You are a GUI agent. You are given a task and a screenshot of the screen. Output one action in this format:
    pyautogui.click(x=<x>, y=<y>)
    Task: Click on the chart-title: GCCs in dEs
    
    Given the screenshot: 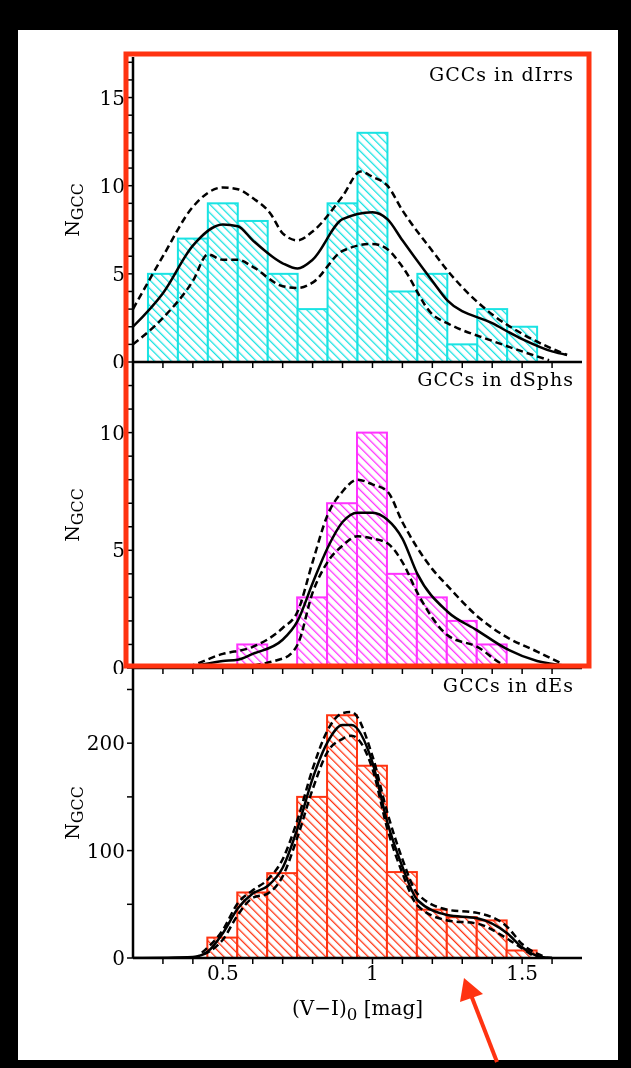 What is the action you would take?
    pyautogui.click(x=508, y=685)
    